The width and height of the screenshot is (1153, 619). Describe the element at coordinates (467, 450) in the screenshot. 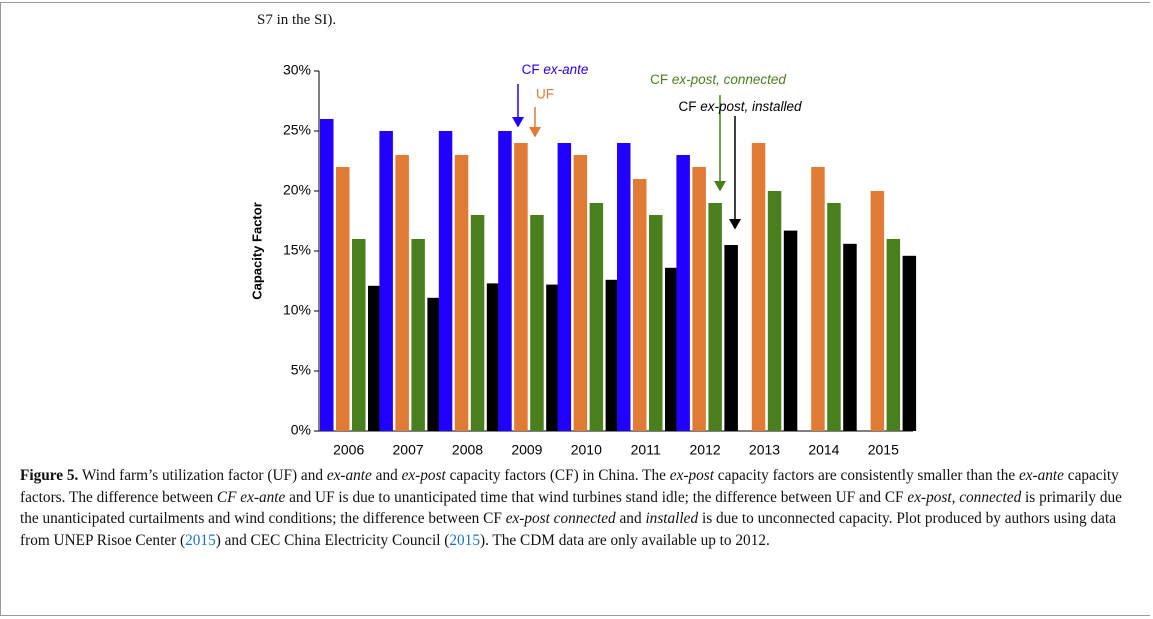

I see `x-tick-label: 2008` at that location.